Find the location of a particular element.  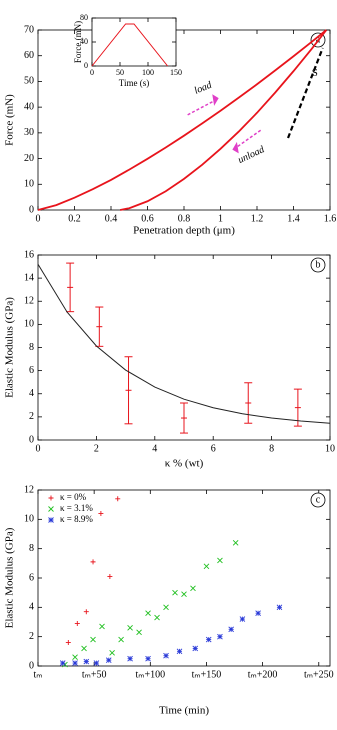

y-tick-label: 70 is located at coordinates (29, 29).